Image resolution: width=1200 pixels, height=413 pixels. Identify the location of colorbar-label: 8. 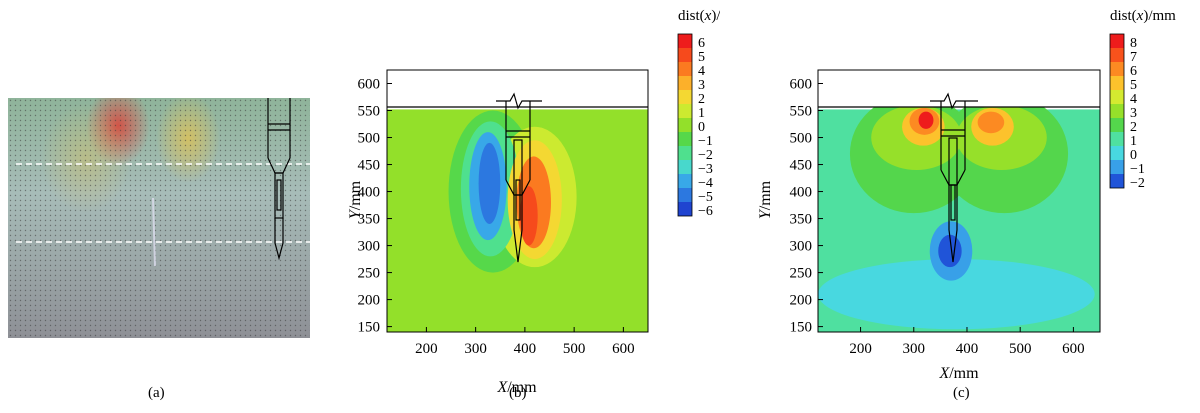
(1133, 43).